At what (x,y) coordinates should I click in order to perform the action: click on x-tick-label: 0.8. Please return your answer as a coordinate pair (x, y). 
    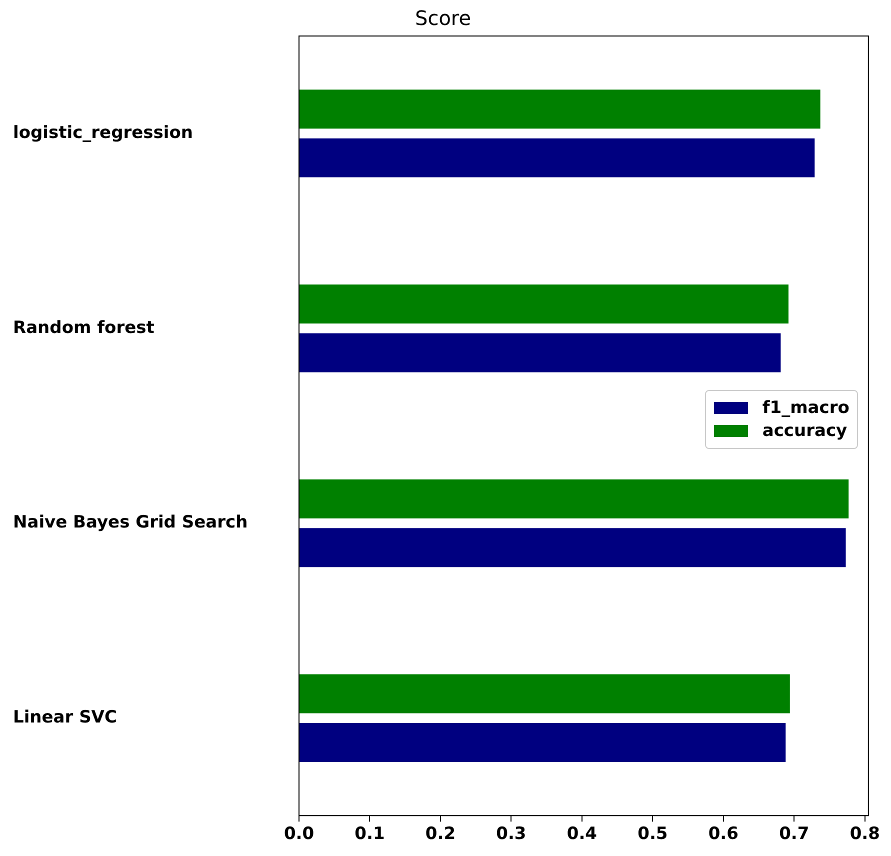
    Looking at the image, I should click on (865, 834).